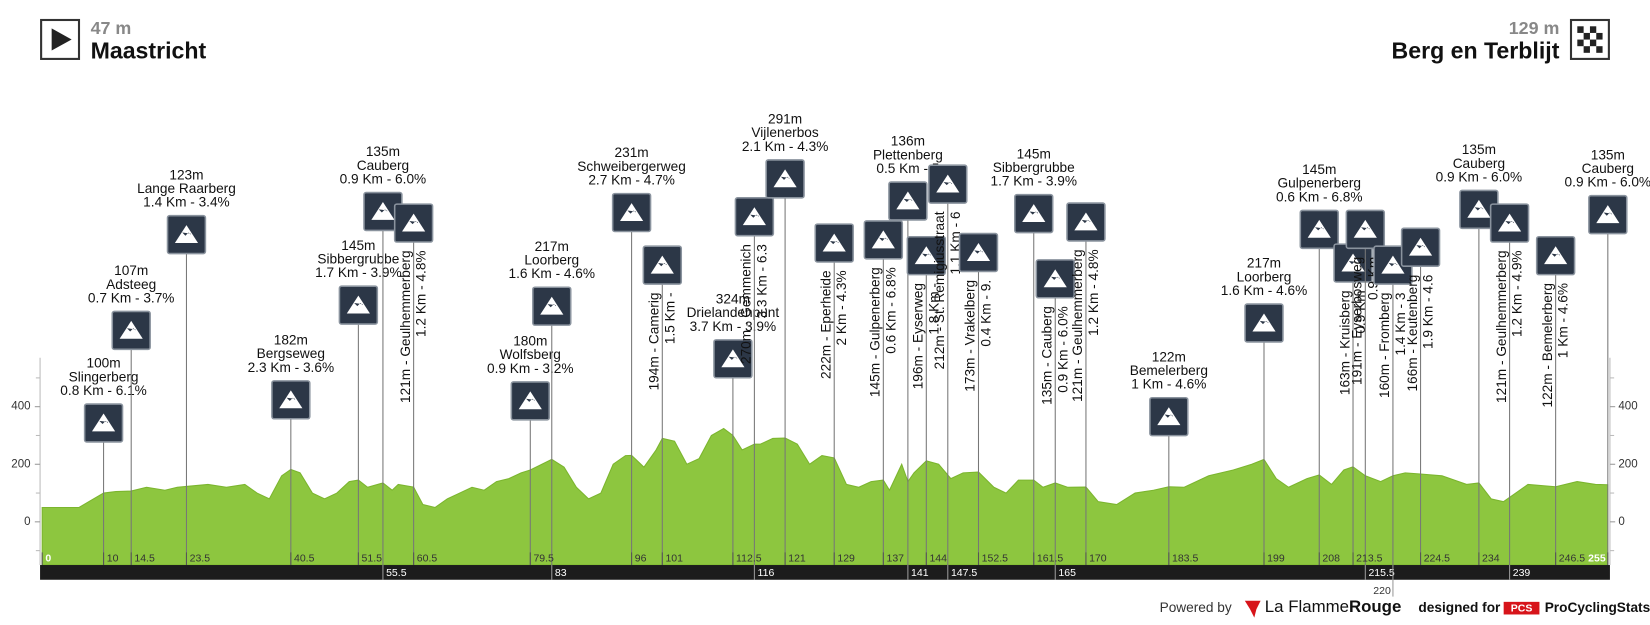 The height and width of the screenshot is (625, 1650). What do you see at coordinates (1185, 558) in the screenshot?
I see `x-tick-label: 183.5` at bounding box center [1185, 558].